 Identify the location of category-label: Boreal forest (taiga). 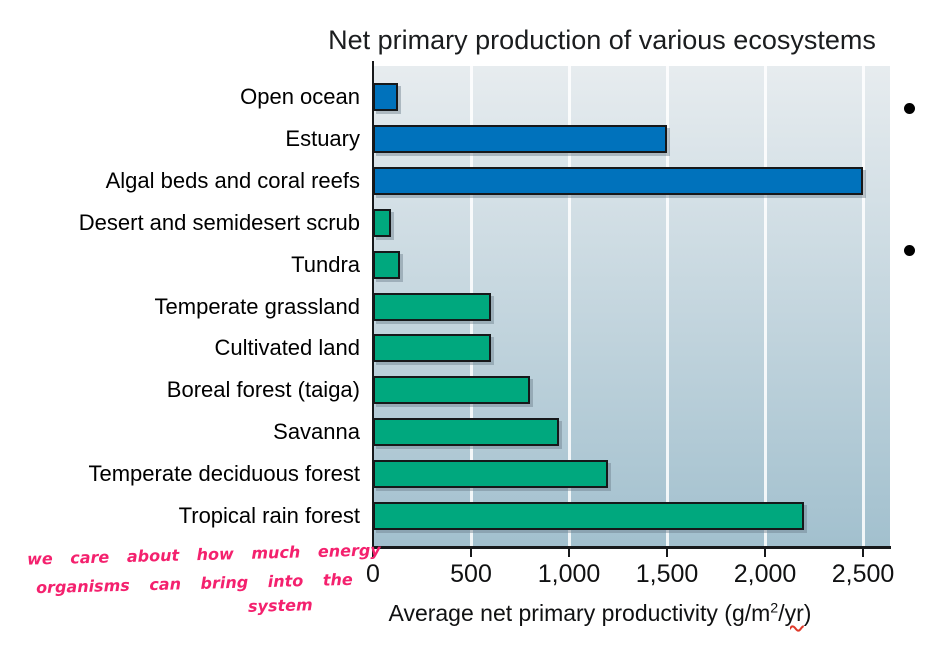
(263, 390).